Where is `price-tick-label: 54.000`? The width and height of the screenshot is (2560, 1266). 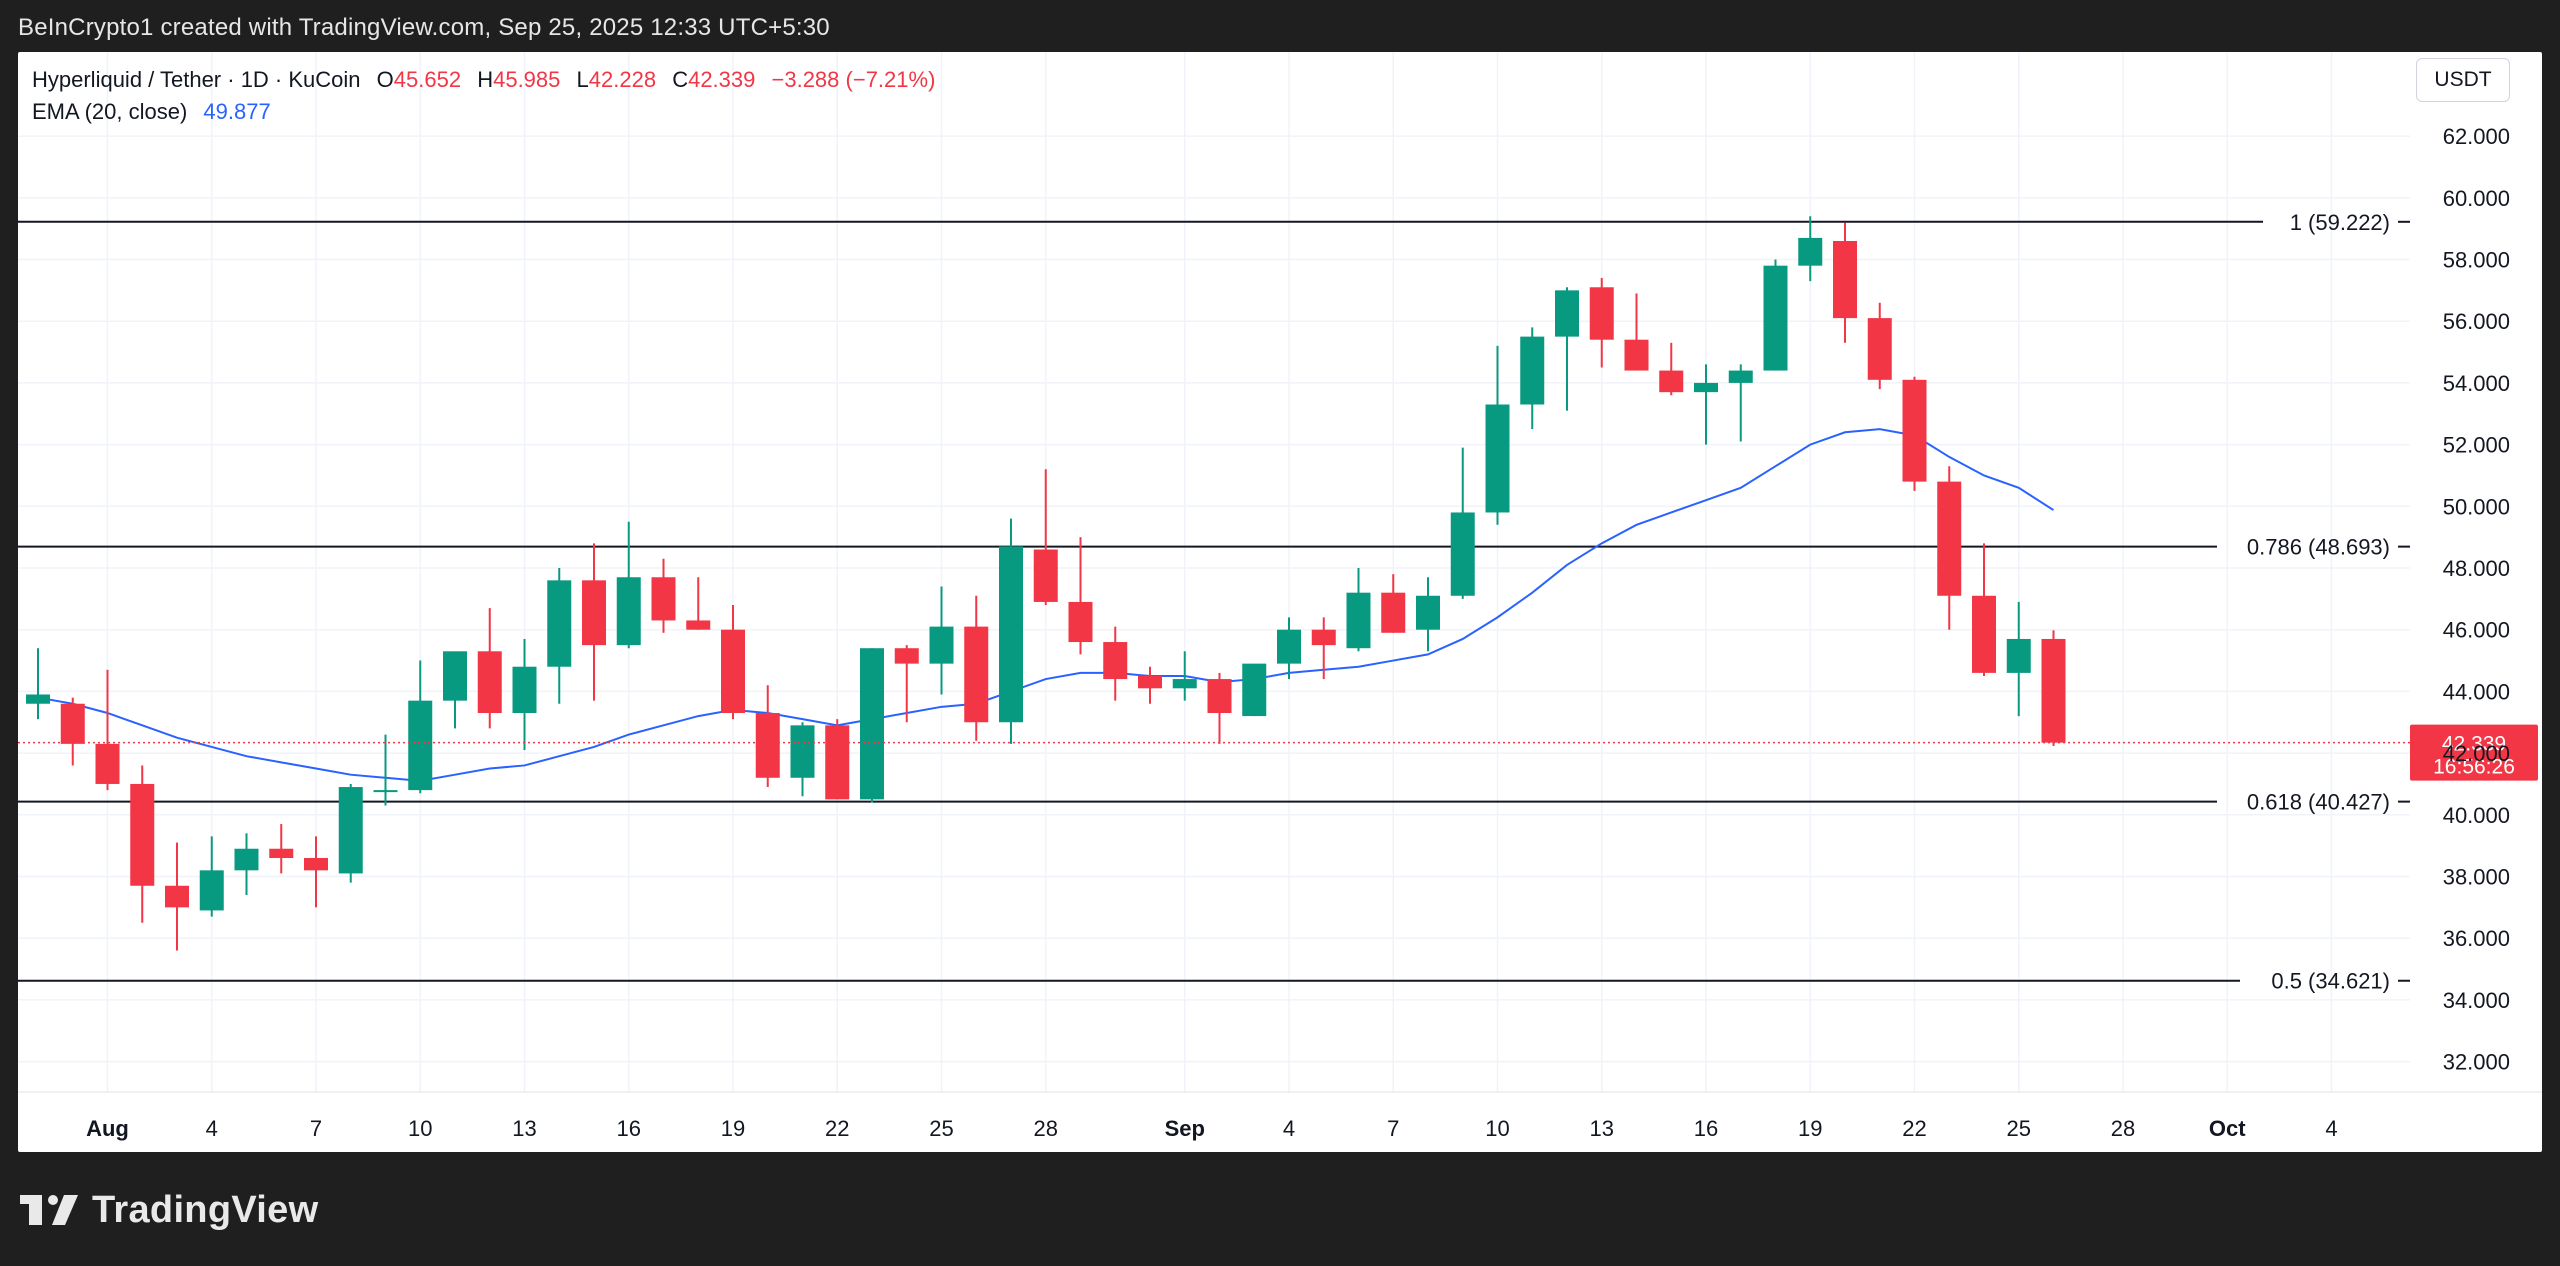 price-tick-label: 54.000 is located at coordinates (2476, 383).